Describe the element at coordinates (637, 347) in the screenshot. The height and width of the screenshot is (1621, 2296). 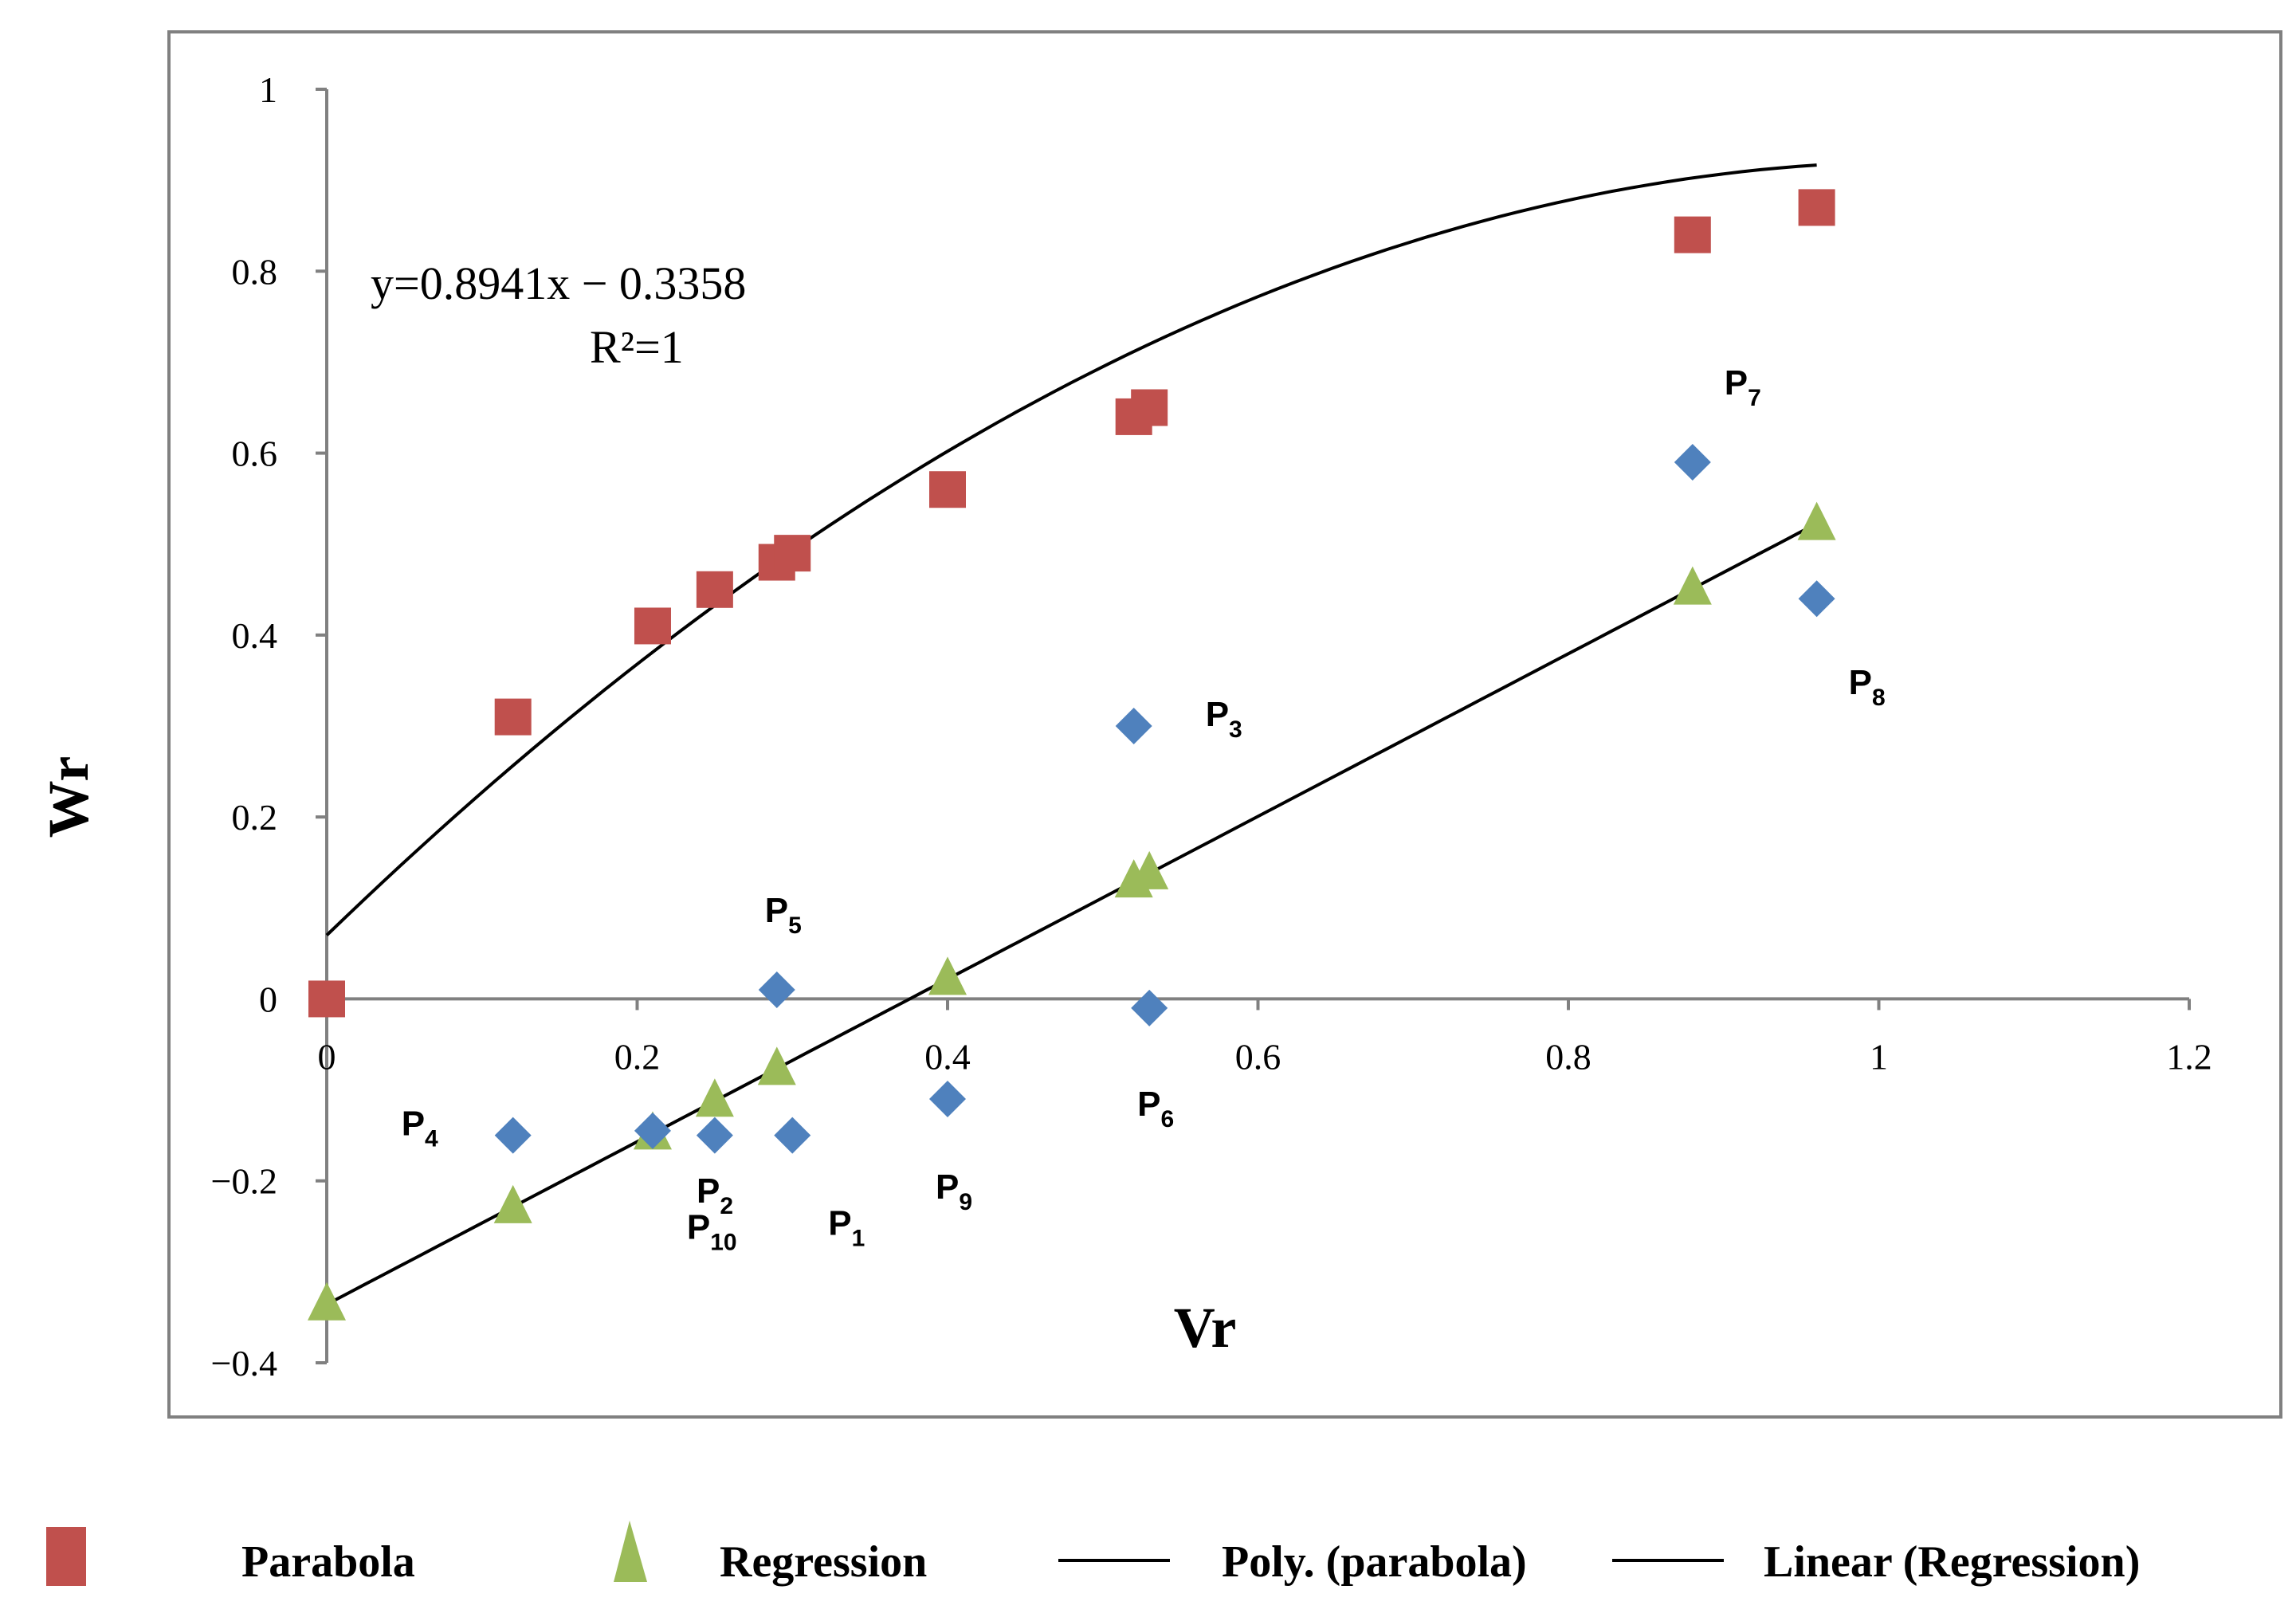
I see `r-squared-label: R²=1` at that location.